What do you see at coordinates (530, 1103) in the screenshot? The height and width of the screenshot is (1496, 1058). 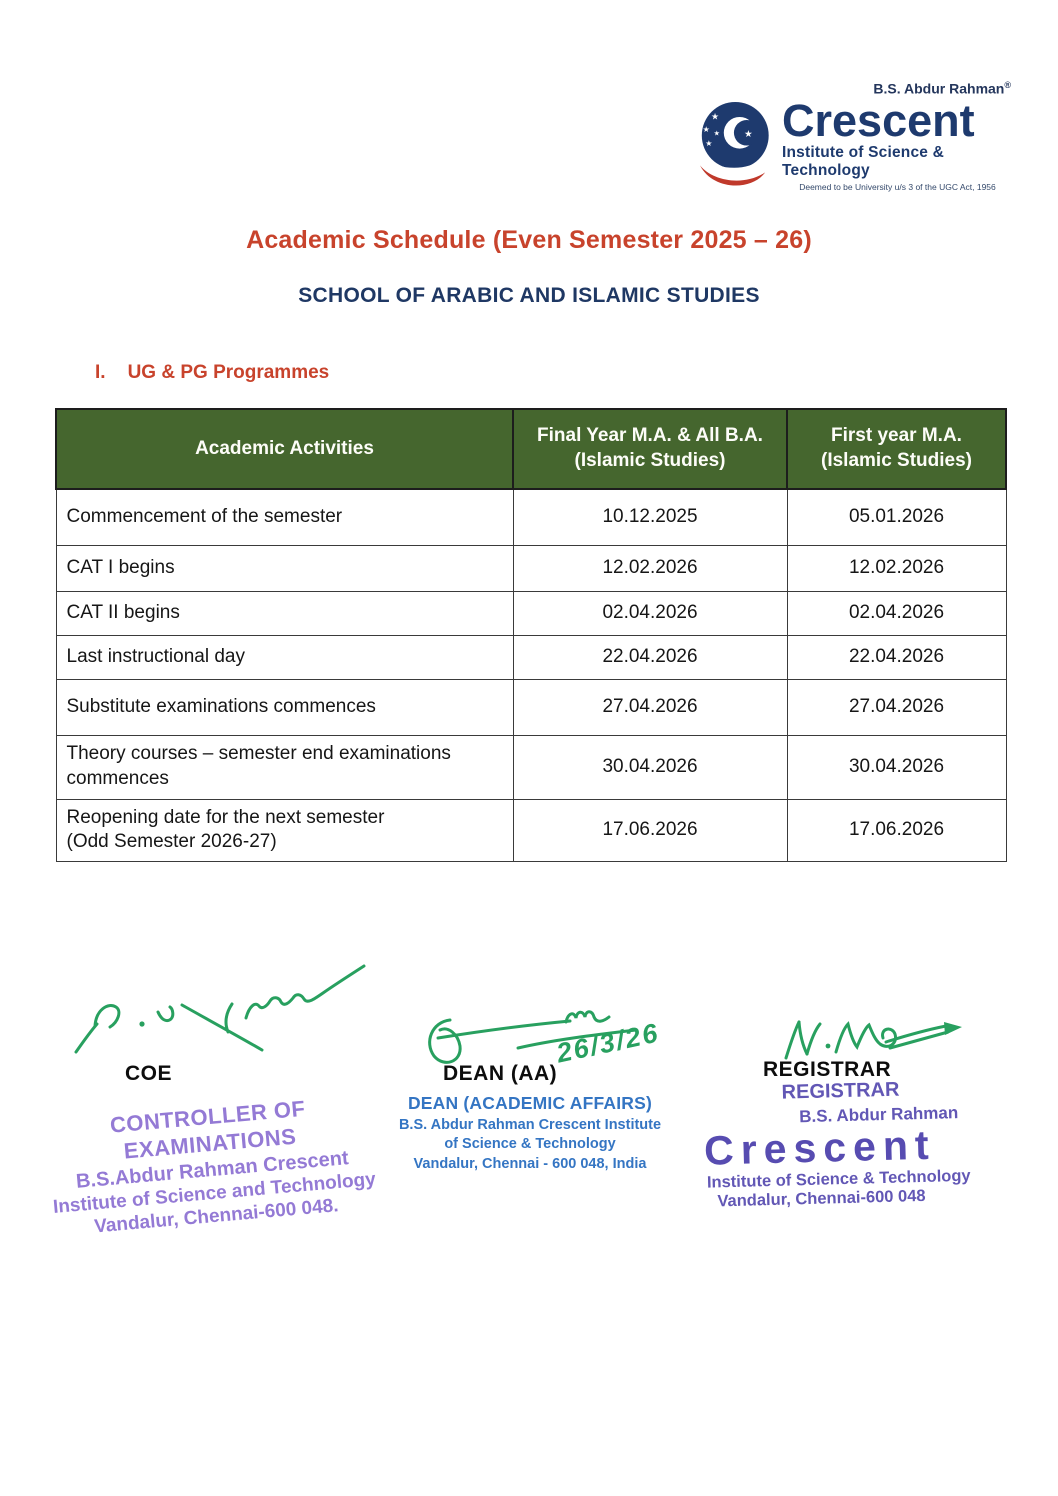 I see `dean-stamp-line: DEAN (ACADEMIC AFFAIRS)` at bounding box center [530, 1103].